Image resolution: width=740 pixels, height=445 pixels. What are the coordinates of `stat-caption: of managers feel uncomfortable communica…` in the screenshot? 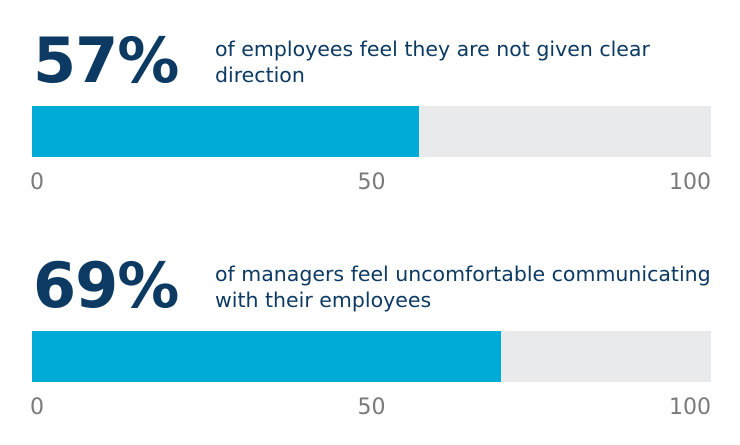 It's located at (465, 287).